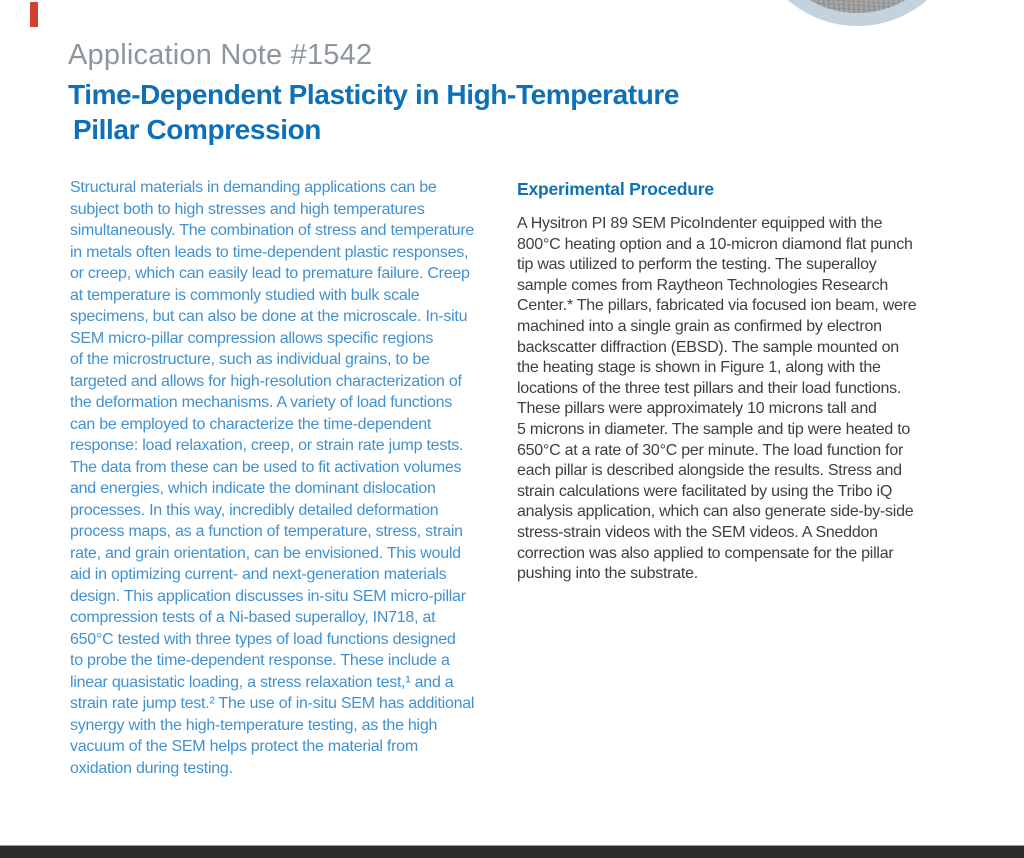 The width and height of the screenshot is (1024, 858). I want to click on footer-bar, so click(512, 851).